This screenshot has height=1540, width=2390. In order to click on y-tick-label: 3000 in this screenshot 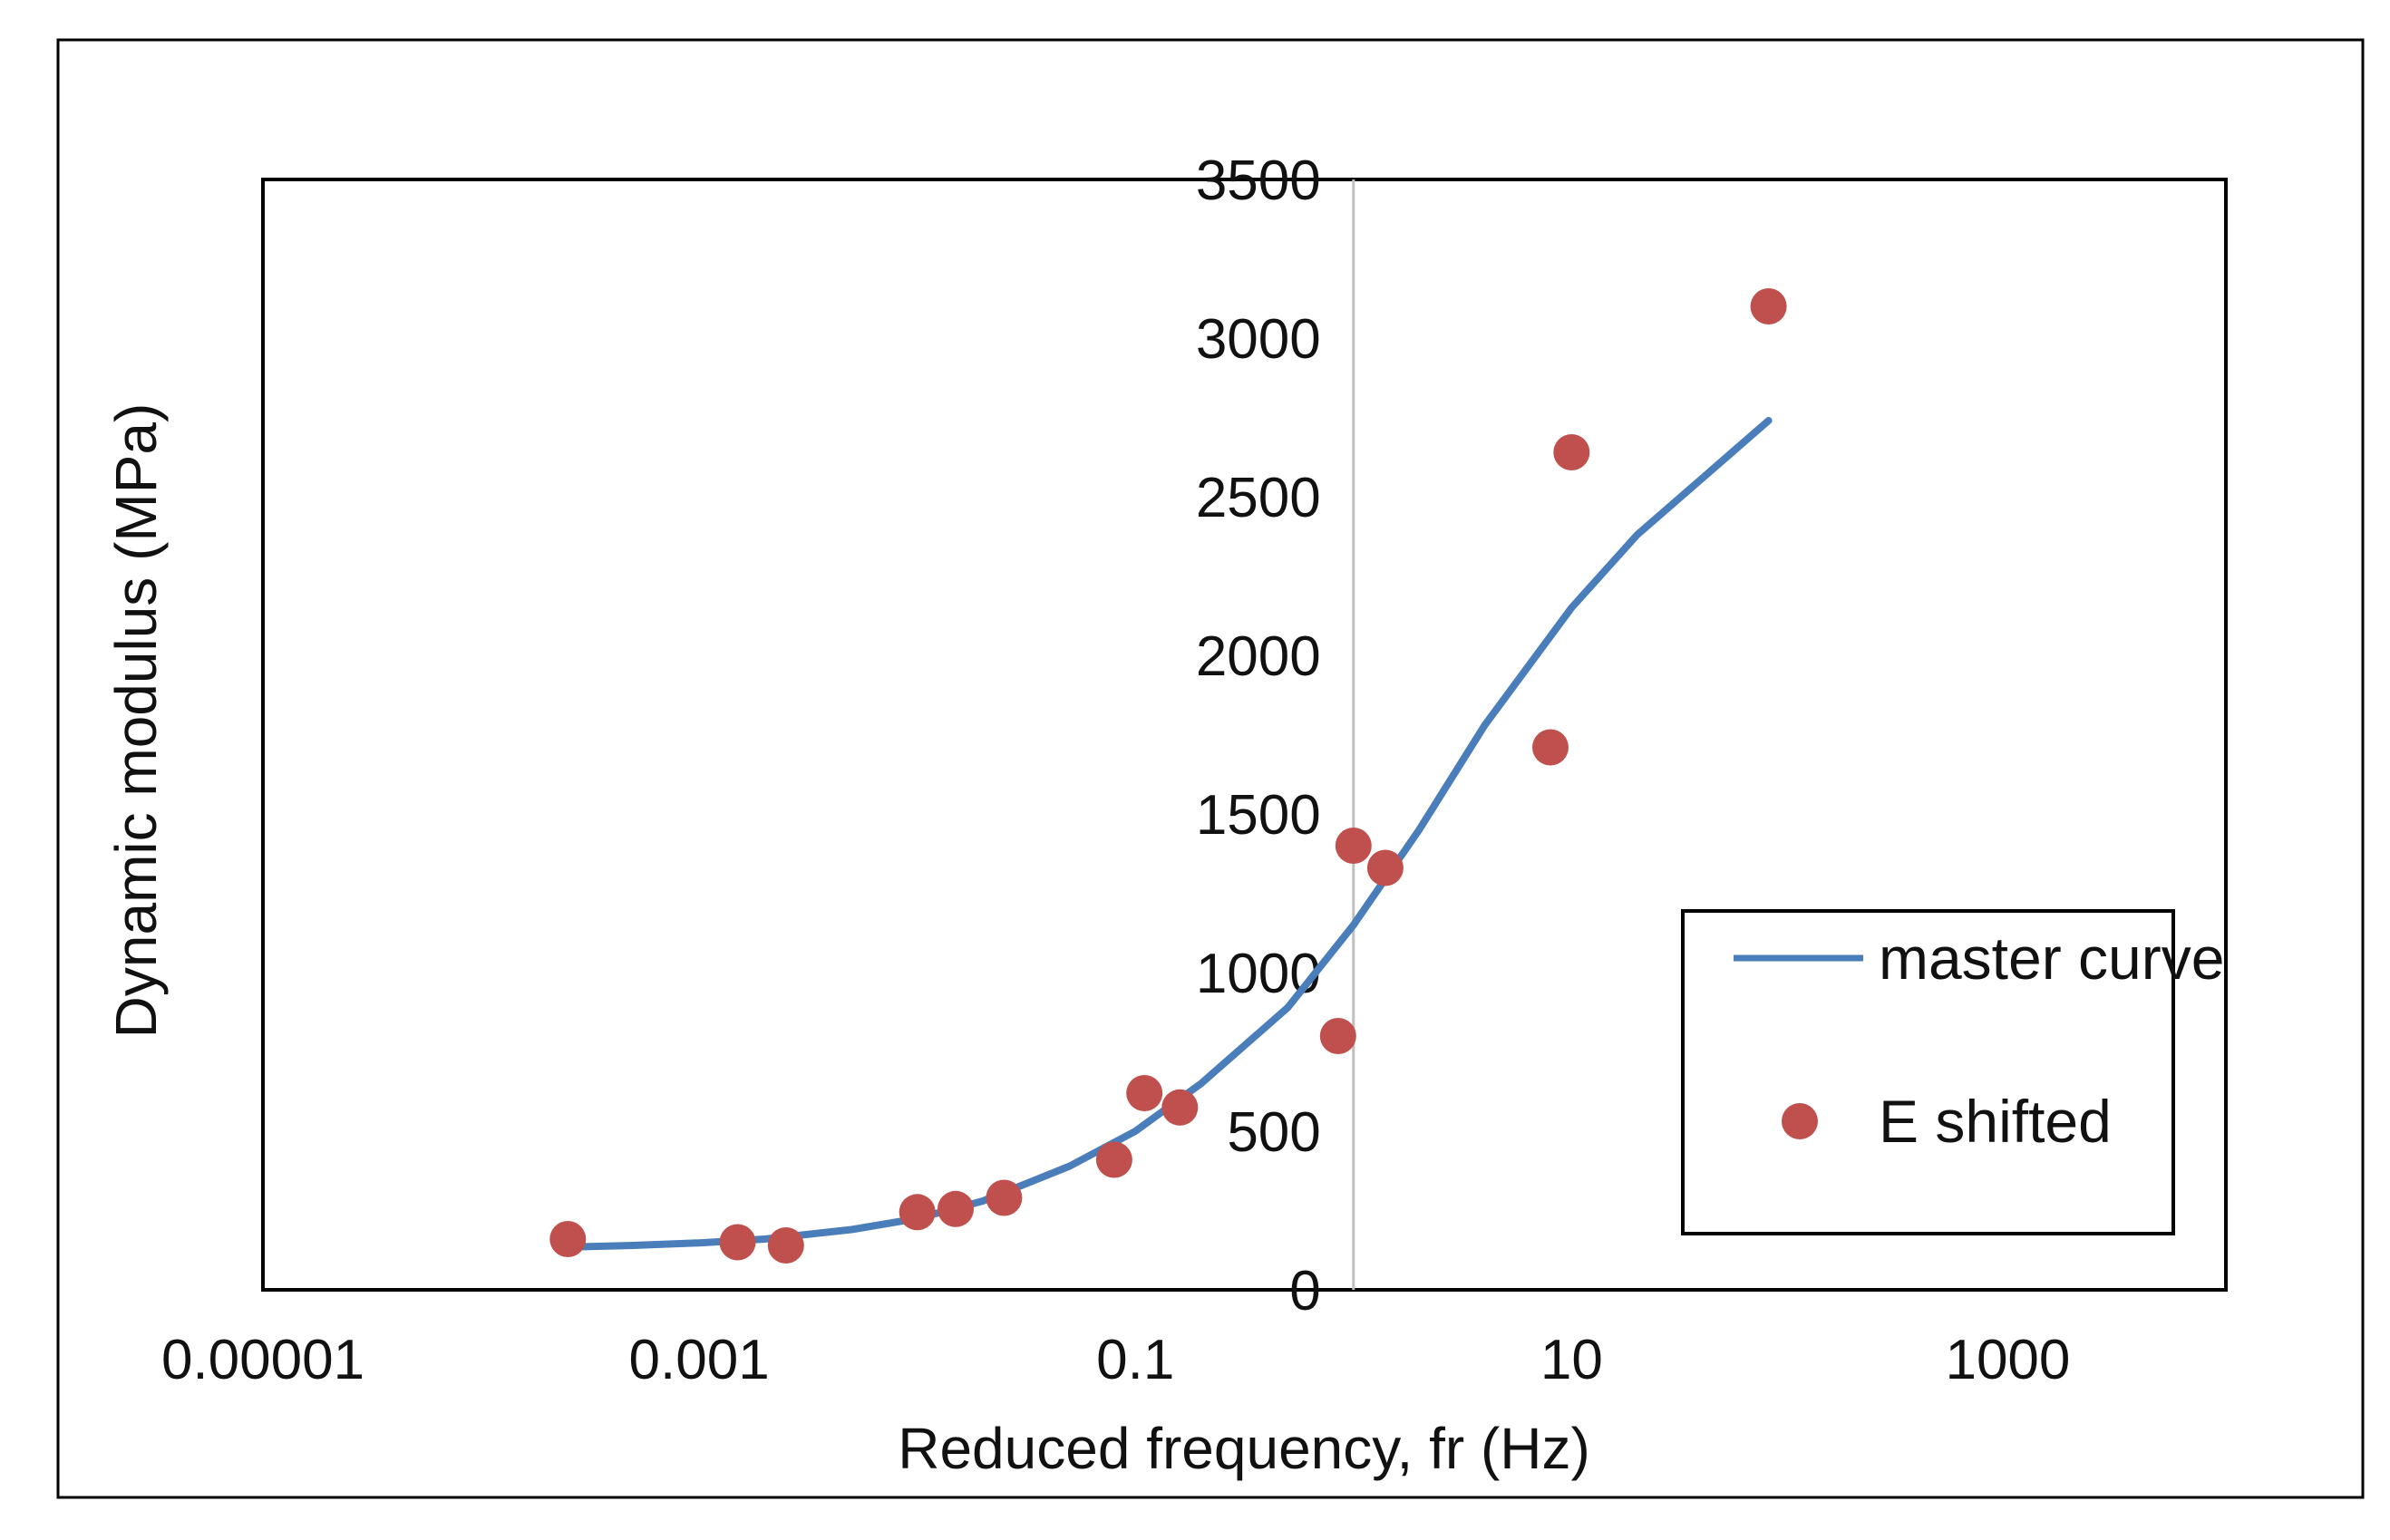, I will do `click(1258, 339)`.